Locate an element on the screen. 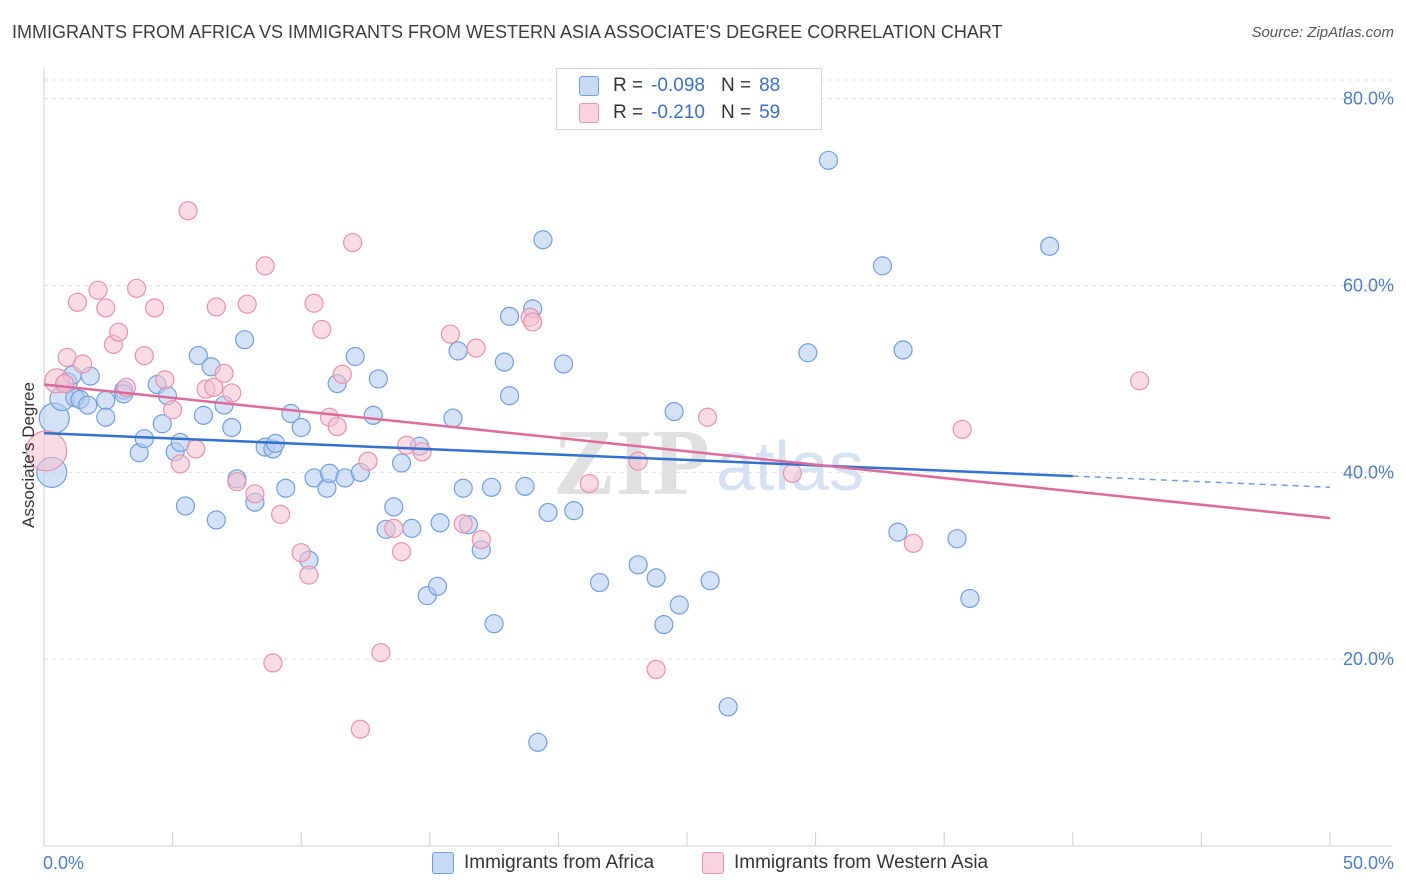  chart-source: Source: ZipAtlas.com is located at coordinates (1322, 32).